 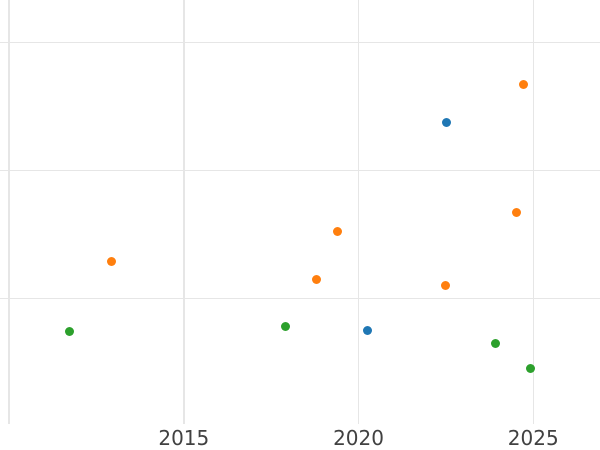 I want to click on x-tick-label-2015: 2015, so click(x=184, y=438).